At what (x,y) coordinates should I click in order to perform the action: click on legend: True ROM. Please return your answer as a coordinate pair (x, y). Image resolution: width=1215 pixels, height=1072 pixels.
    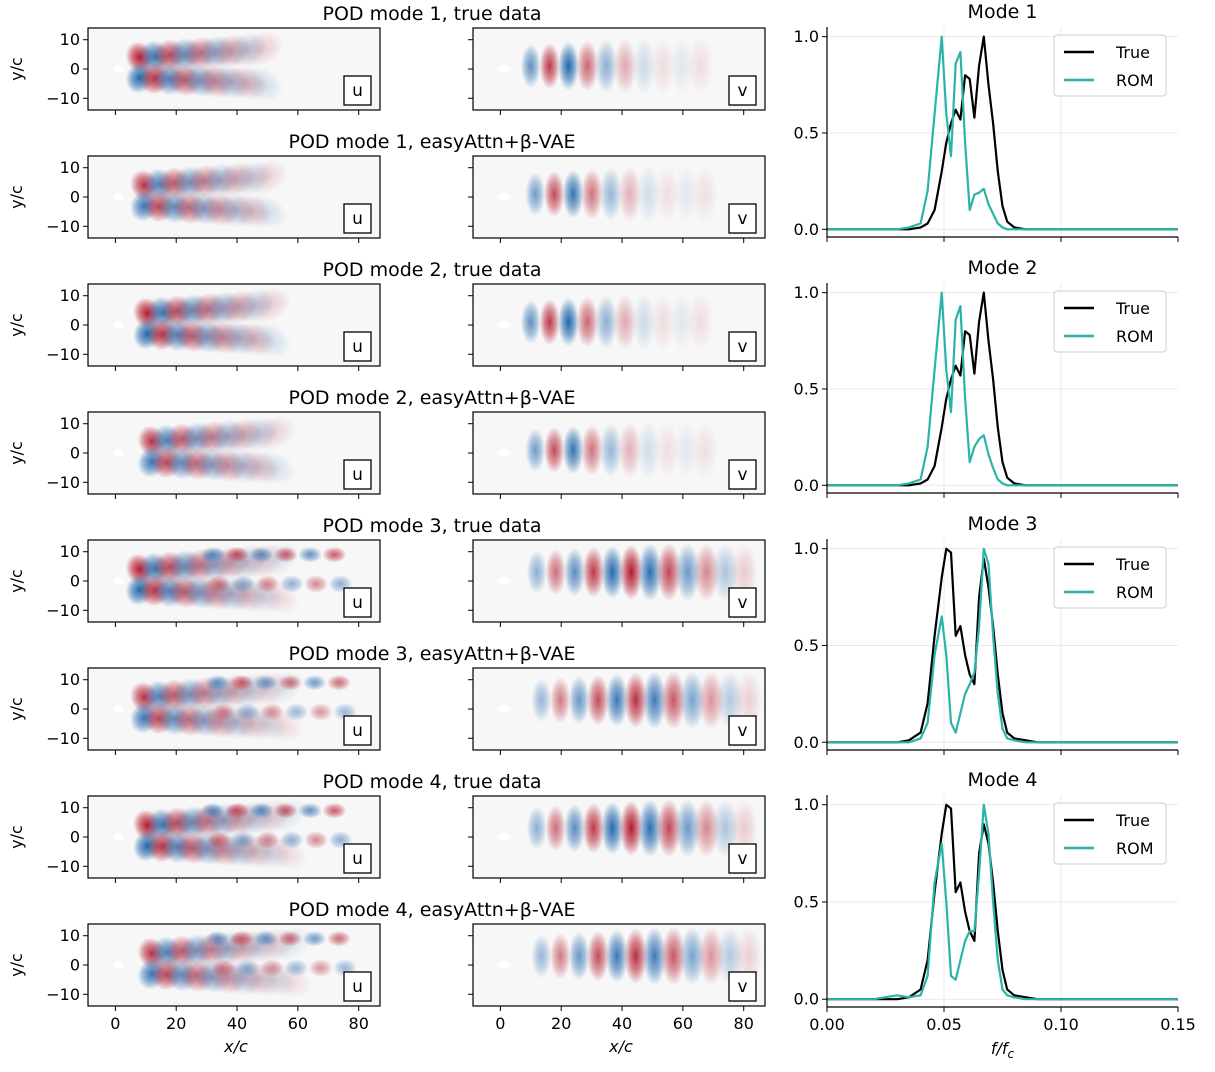
    Looking at the image, I should click on (1110, 321).